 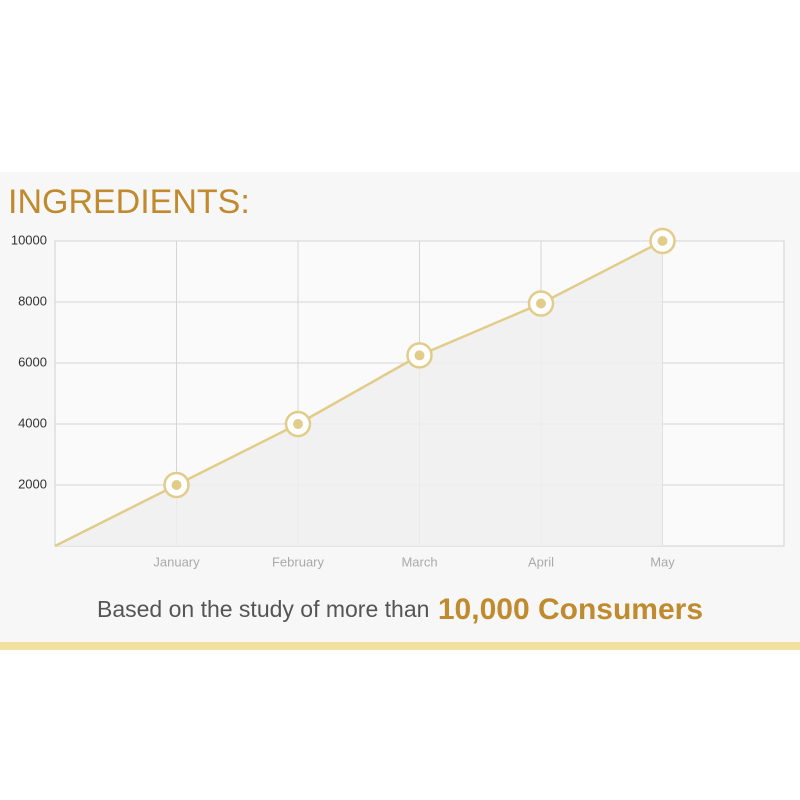 What do you see at coordinates (263, 609) in the screenshot?
I see `footer-text: Based on the study of more than` at bounding box center [263, 609].